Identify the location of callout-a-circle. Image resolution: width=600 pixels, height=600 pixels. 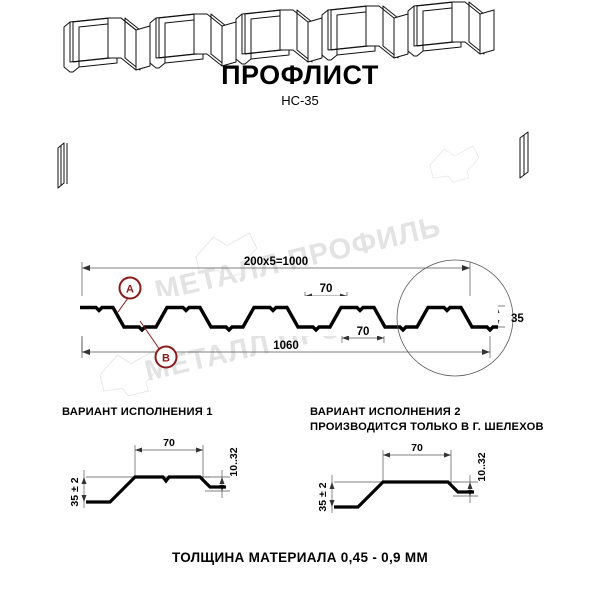
(130, 288).